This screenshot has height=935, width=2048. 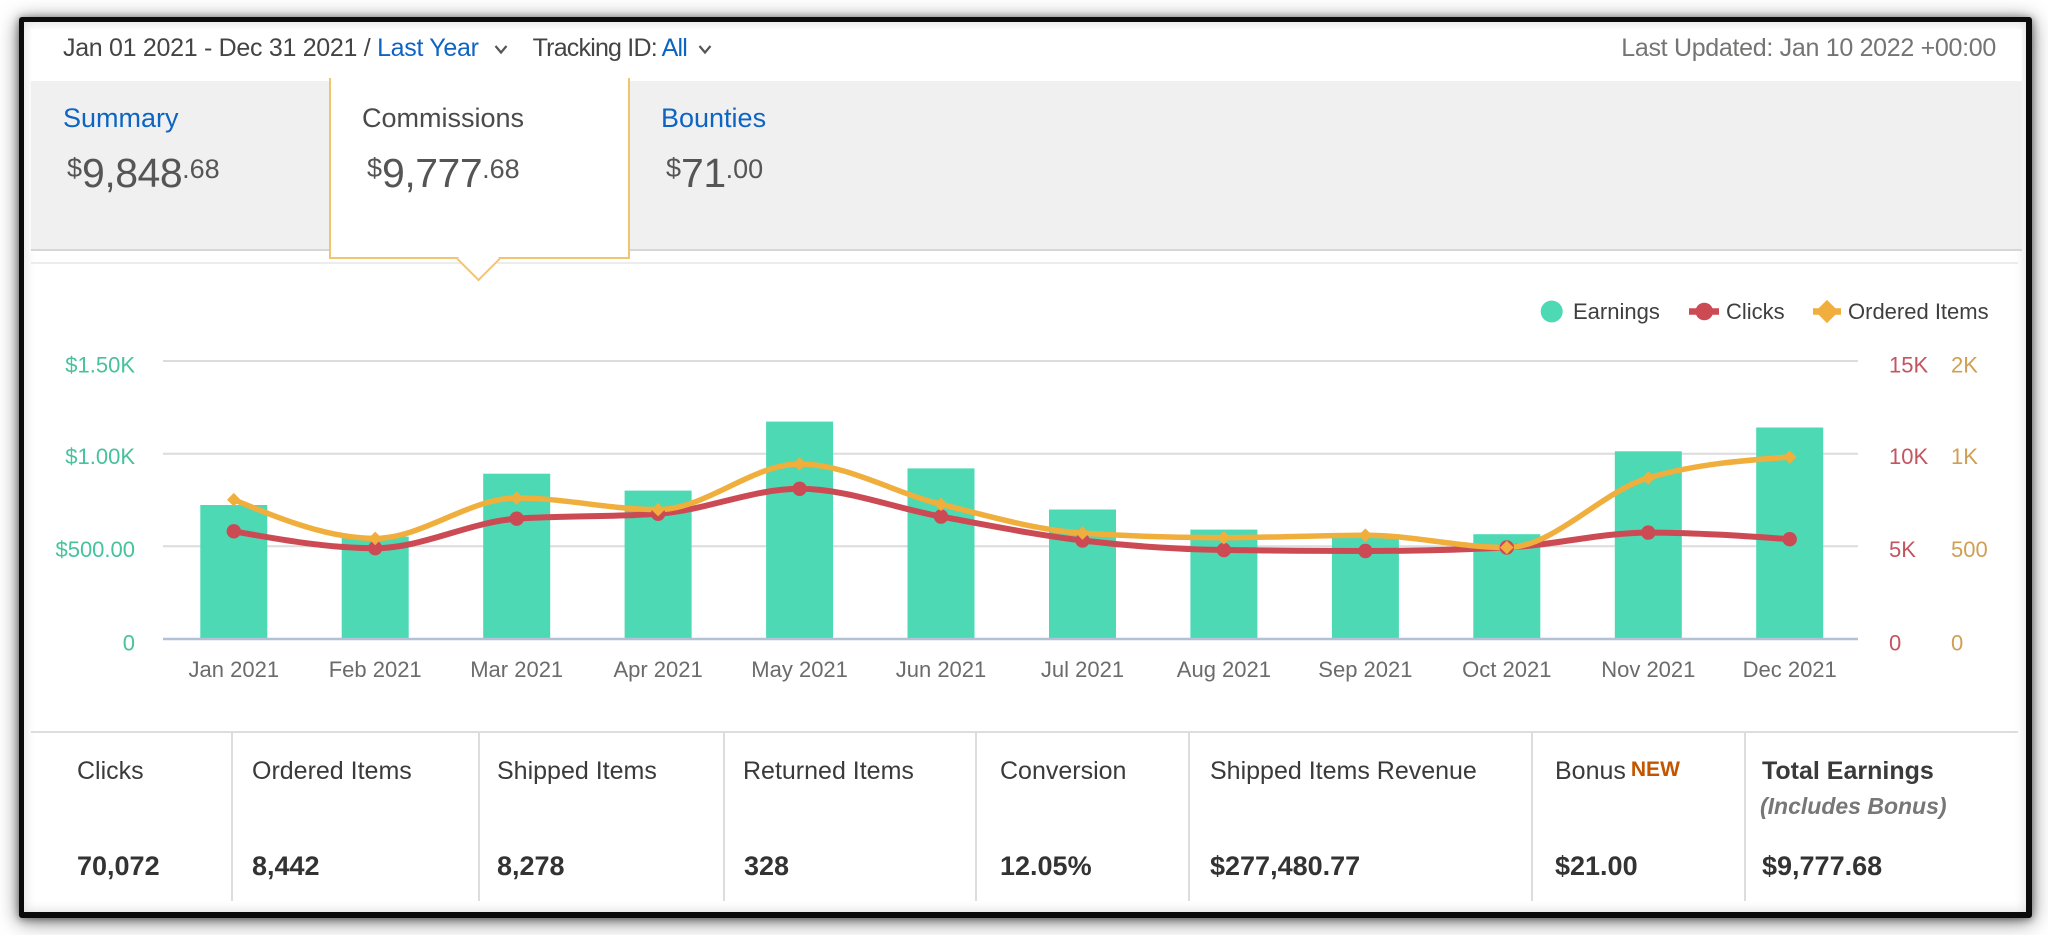 I want to click on svg-text: Apr 2021, so click(x=657, y=669).